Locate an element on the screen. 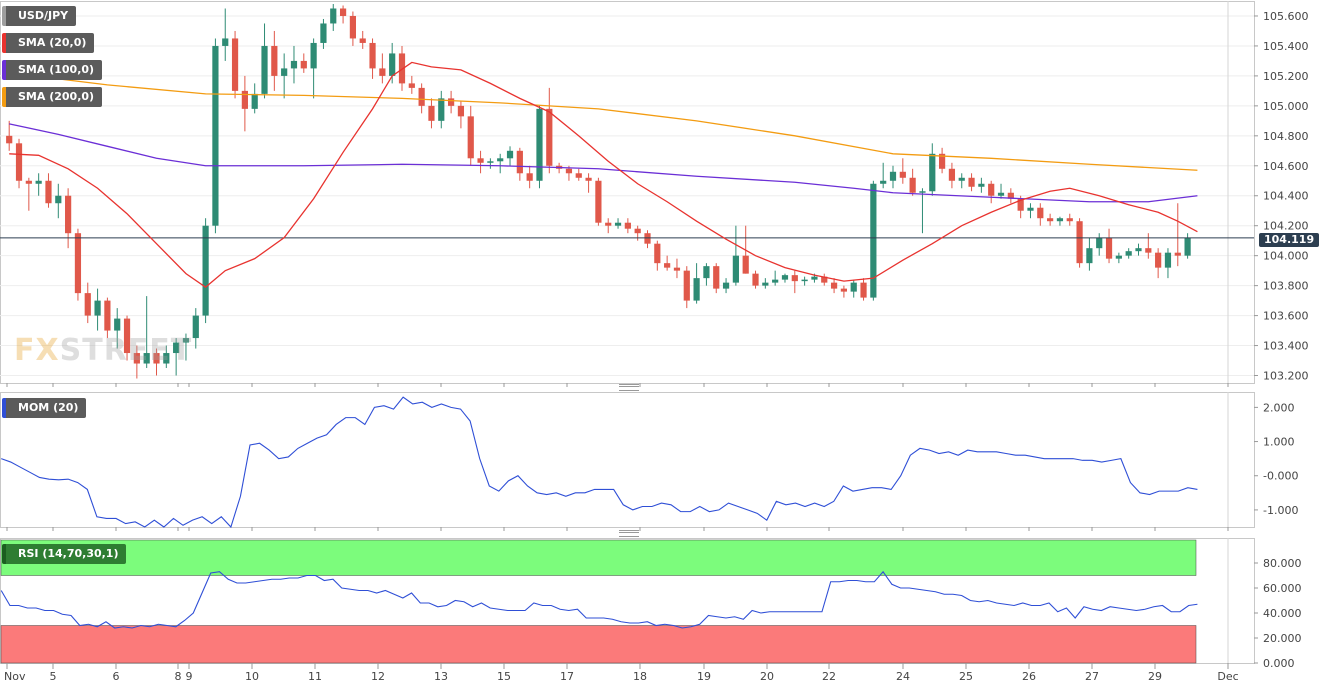  sma100-tag: SMA (100,0) is located at coordinates (52, 70).